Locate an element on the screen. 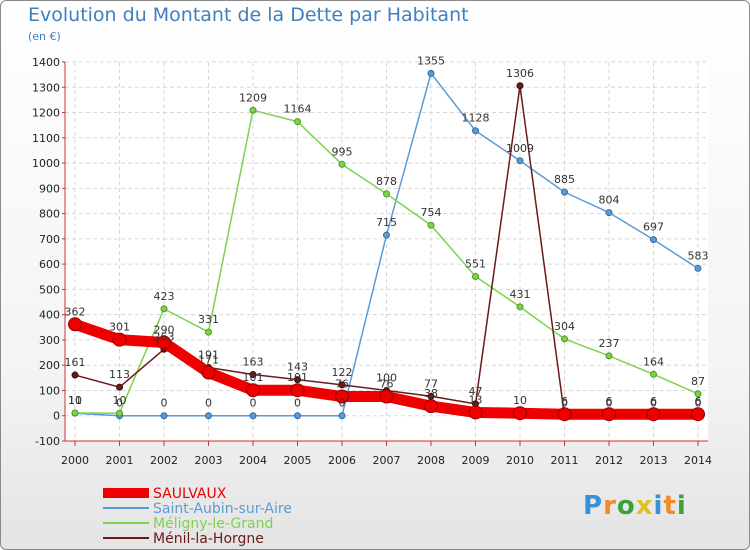 This screenshot has width=750, height=550. chart-subtitle: (en €) is located at coordinates (44, 36).